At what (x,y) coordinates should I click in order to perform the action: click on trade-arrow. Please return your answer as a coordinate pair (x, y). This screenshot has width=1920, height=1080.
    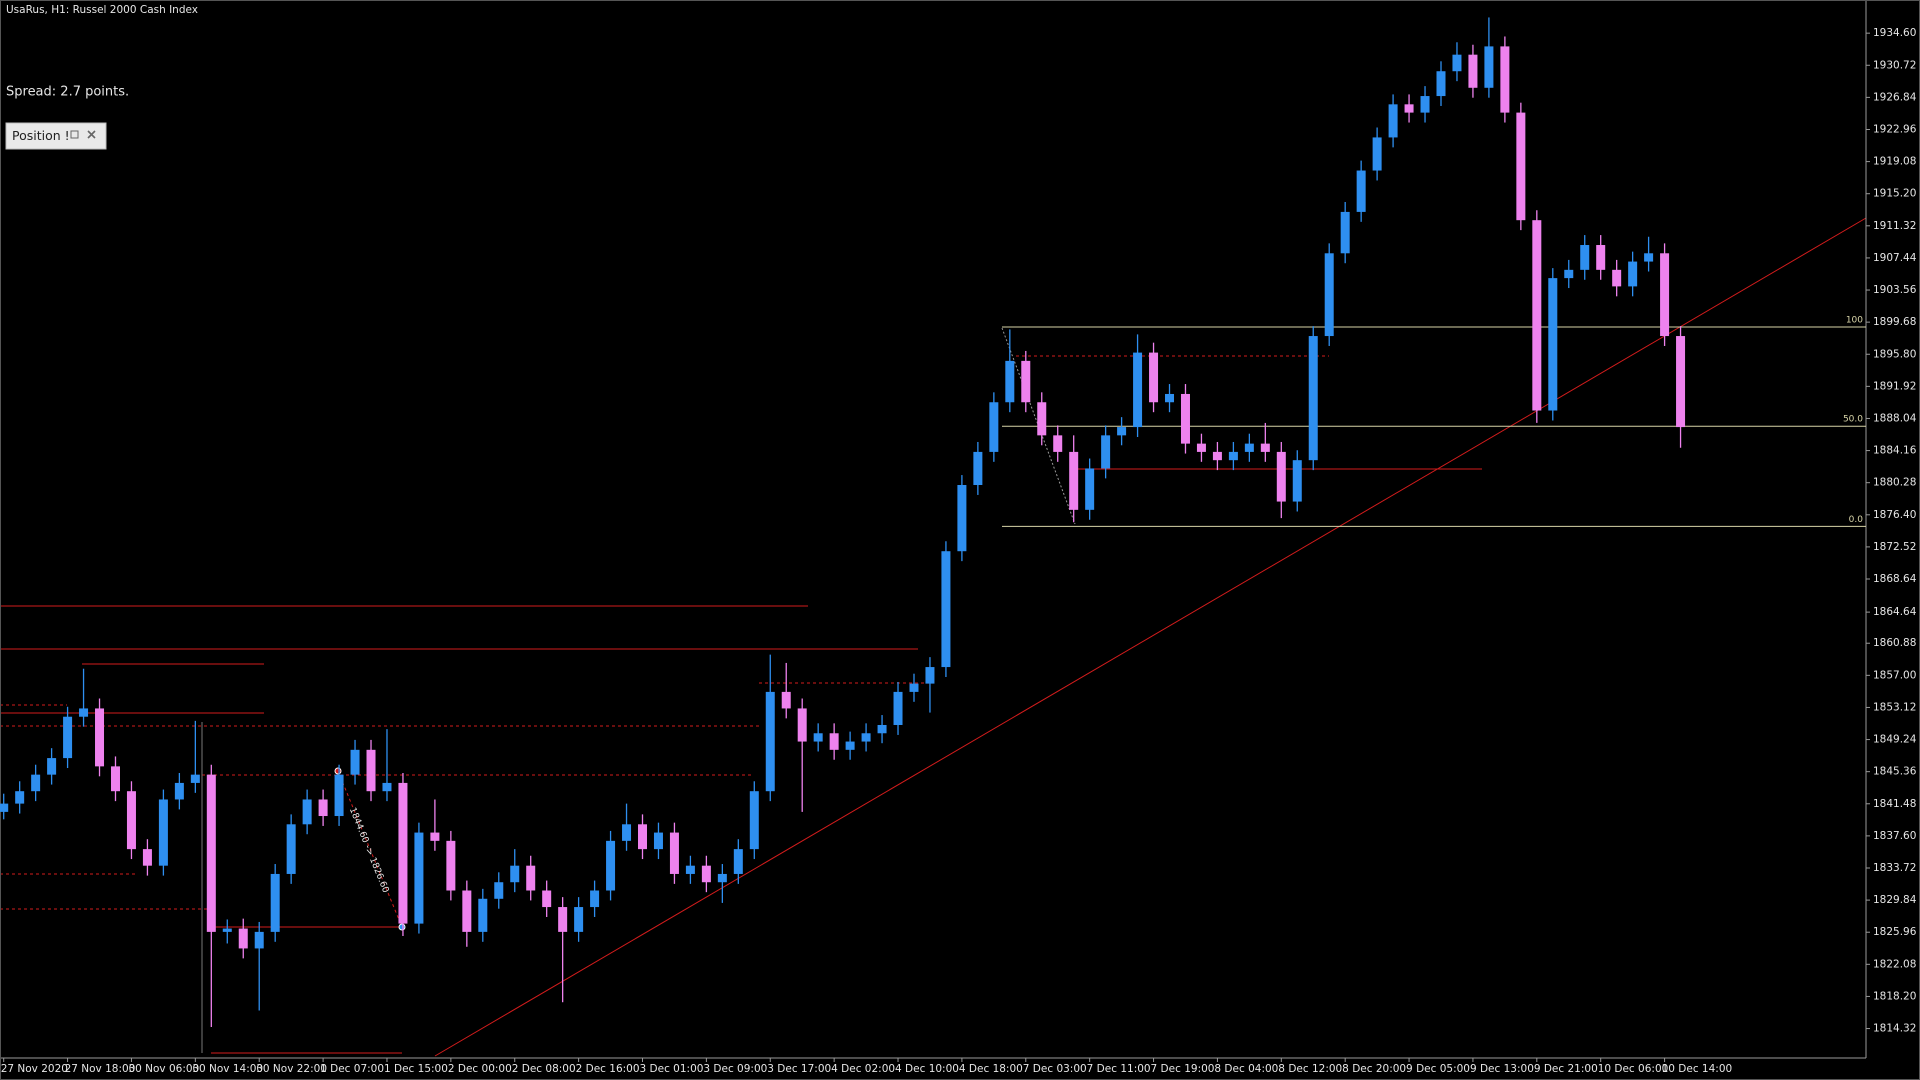
    Looking at the image, I should click on (370, 849).